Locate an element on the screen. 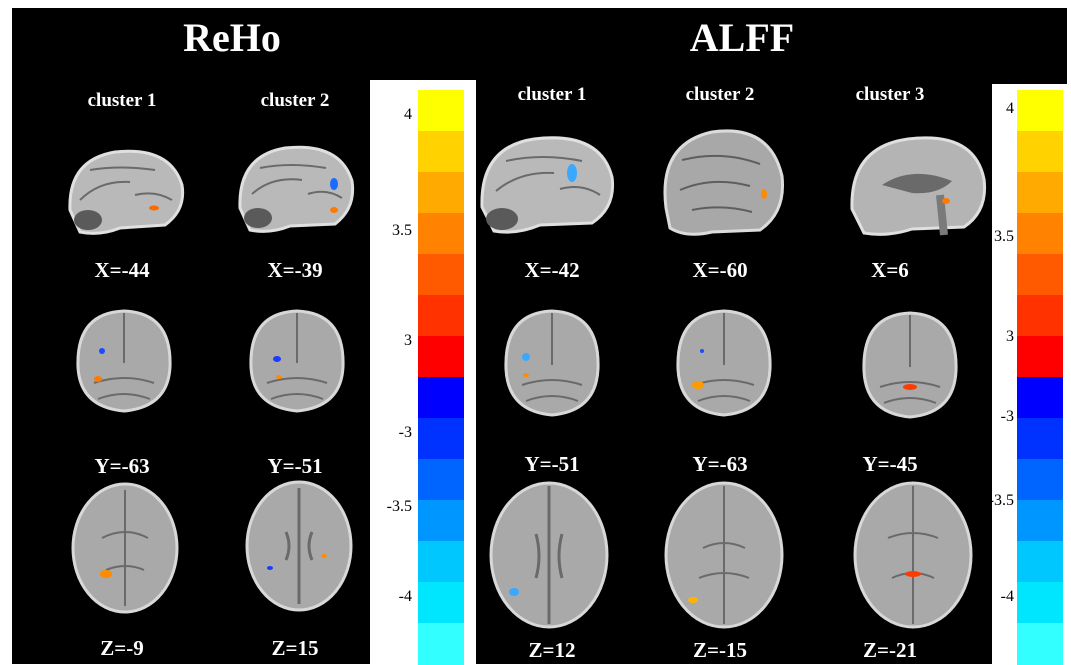 This screenshot has width=1071, height=665. reho-c2-axial-slice is located at coordinates (299, 546).